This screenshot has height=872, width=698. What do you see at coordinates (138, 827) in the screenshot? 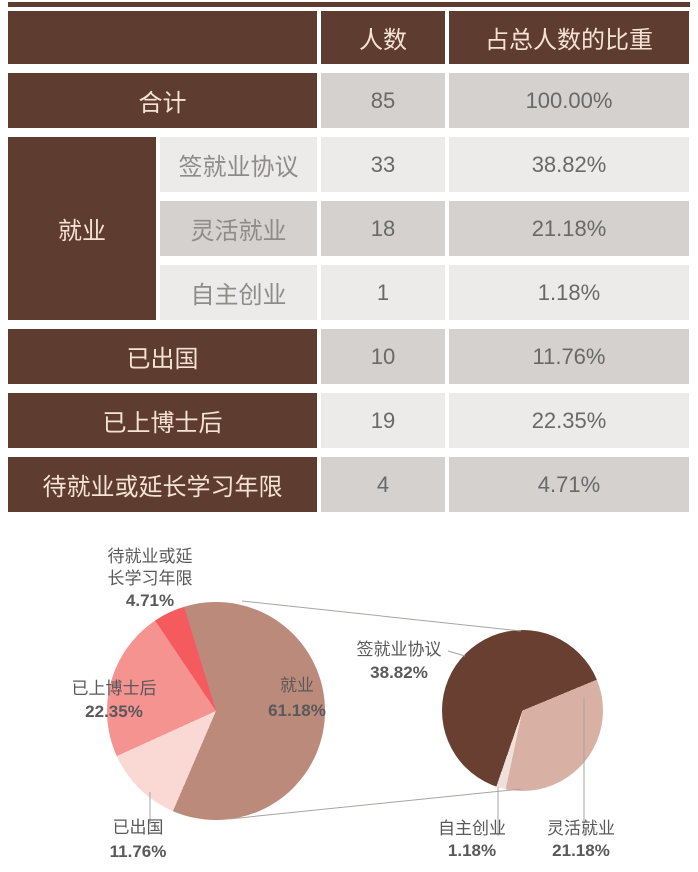
I see `label-abroad-name: 已出国` at bounding box center [138, 827].